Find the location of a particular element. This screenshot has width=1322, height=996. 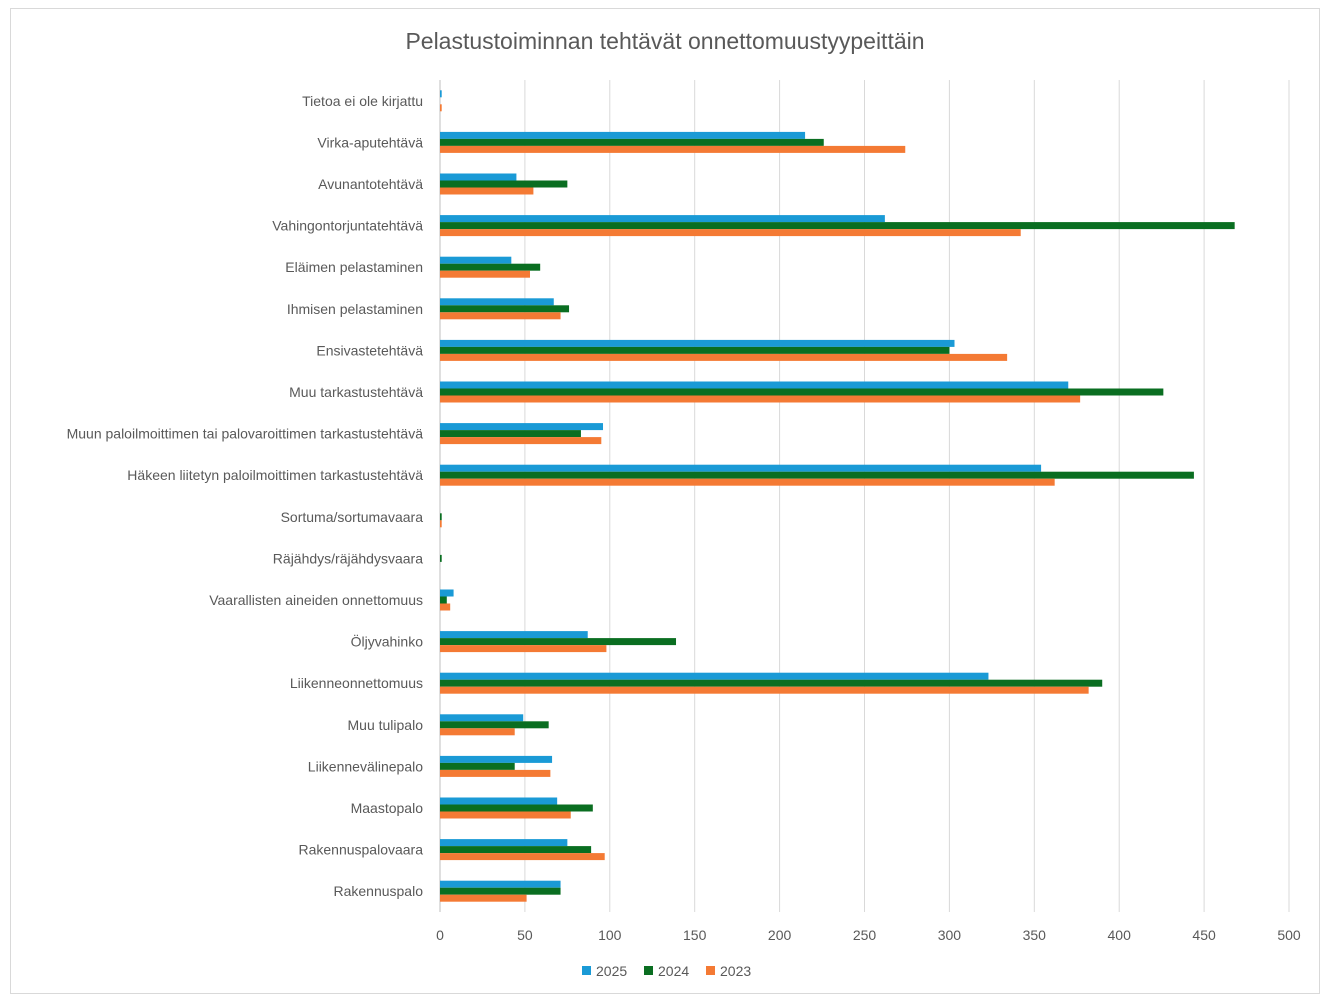

category-label: Ihmisen pelastaminen is located at coordinates (355, 309).